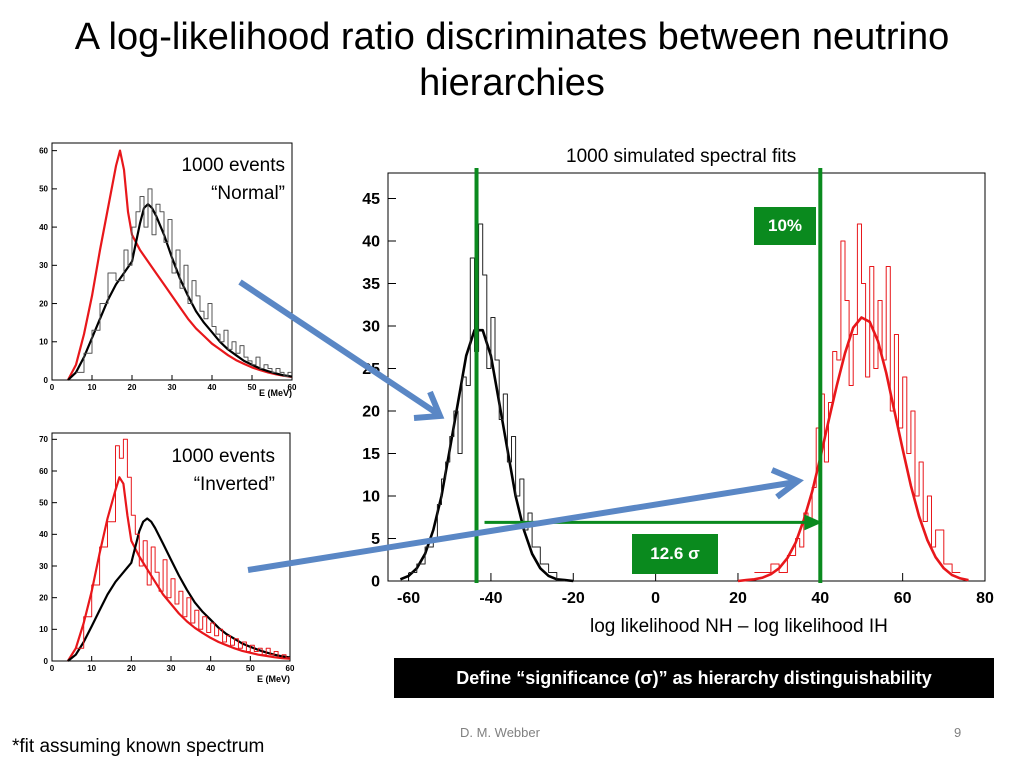 Image resolution: width=1024 pixels, height=768 pixels. Describe the element at coordinates (371, 454) in the screenshot. I see `y-tick-label: 15` at that location.